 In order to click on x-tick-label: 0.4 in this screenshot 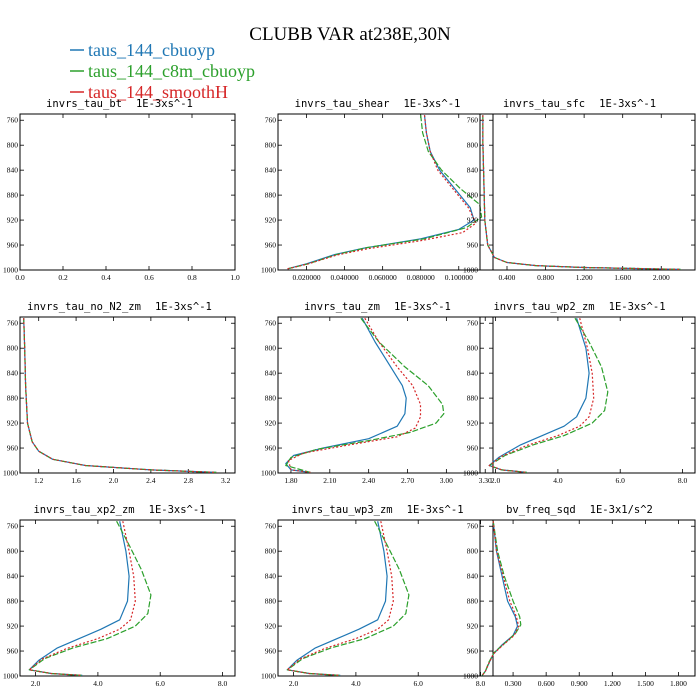, I will do `click(106, 277)`.